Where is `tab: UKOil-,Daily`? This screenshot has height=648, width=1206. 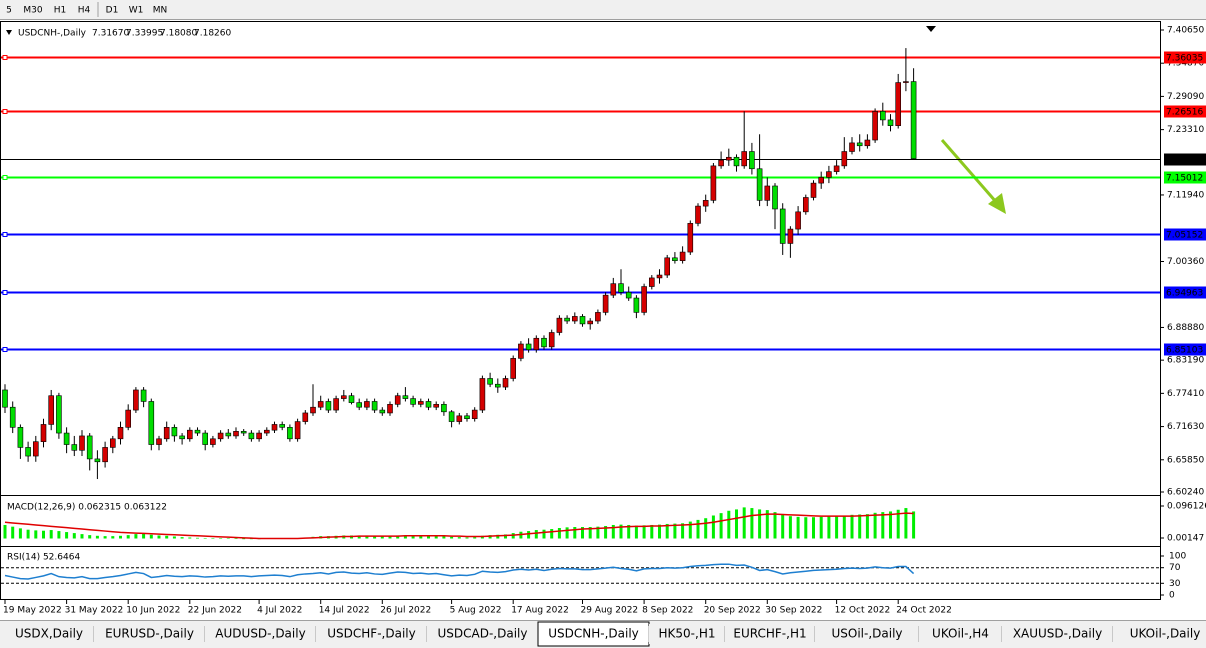 tab: UKOil-,Daily is located at coordinates (1159, 634).